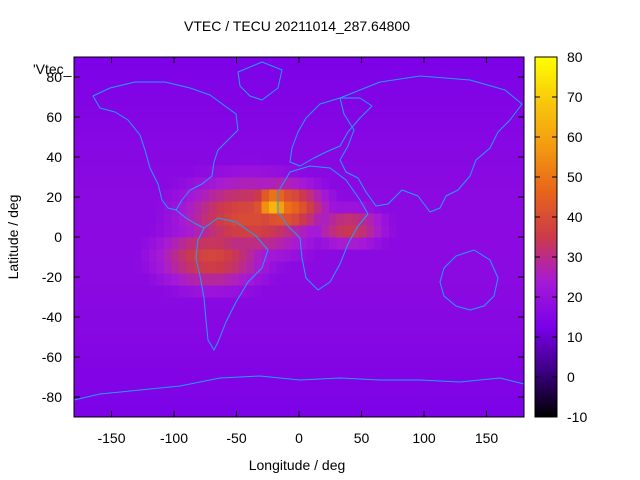 This screenshot has width=640, height=480. I want to click on colorbar-tick-label: -10, so click(577, 417).